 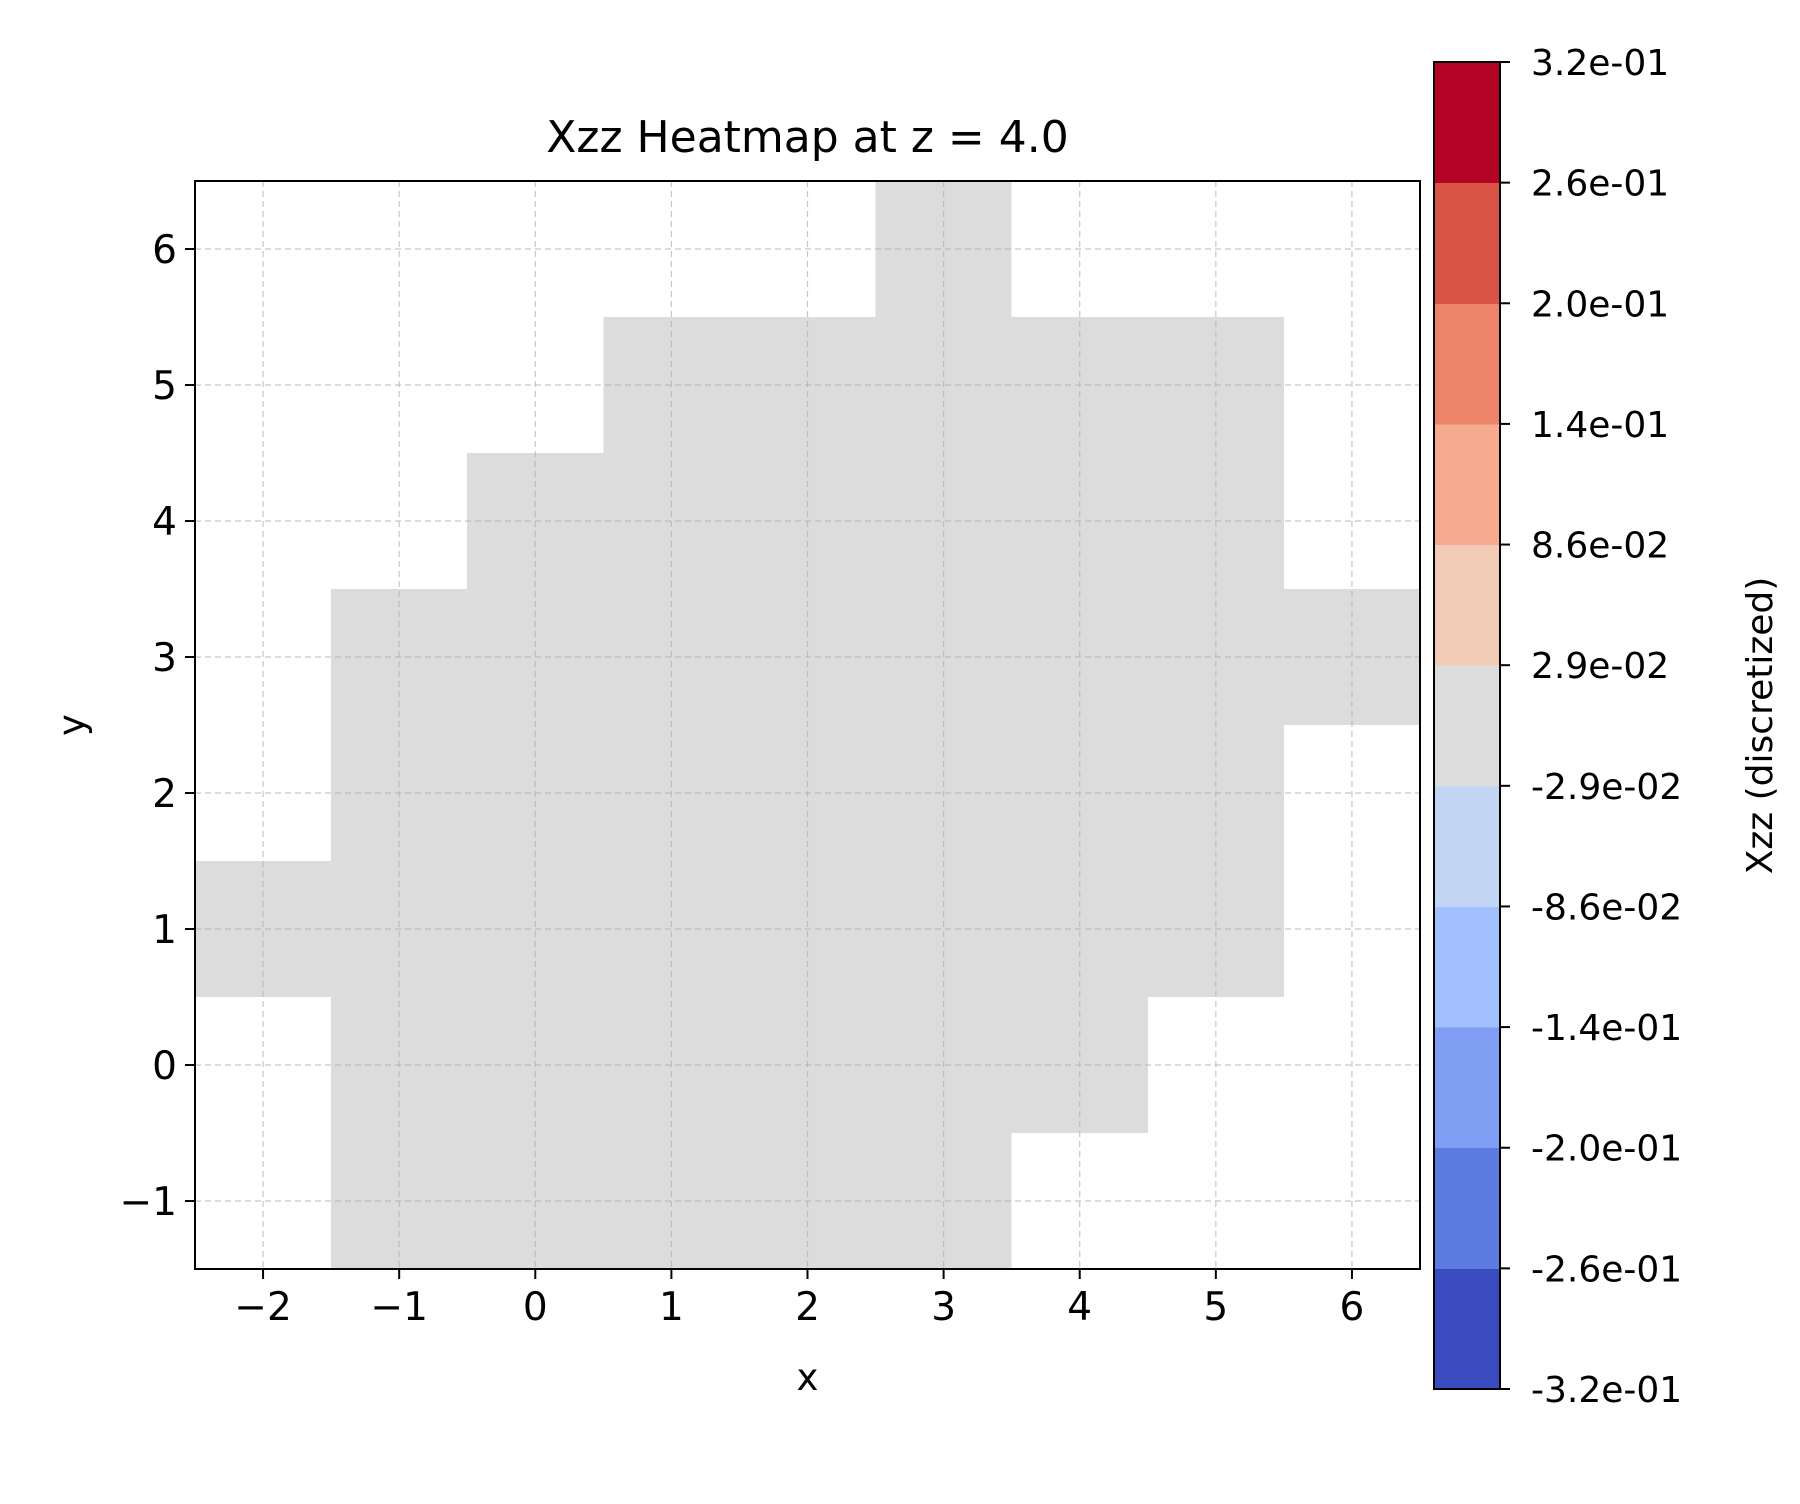 What do you see at coordinates (164, 522) in the screenshot?
I see `y-tick-label: 4` at bounding box center [164, 522].